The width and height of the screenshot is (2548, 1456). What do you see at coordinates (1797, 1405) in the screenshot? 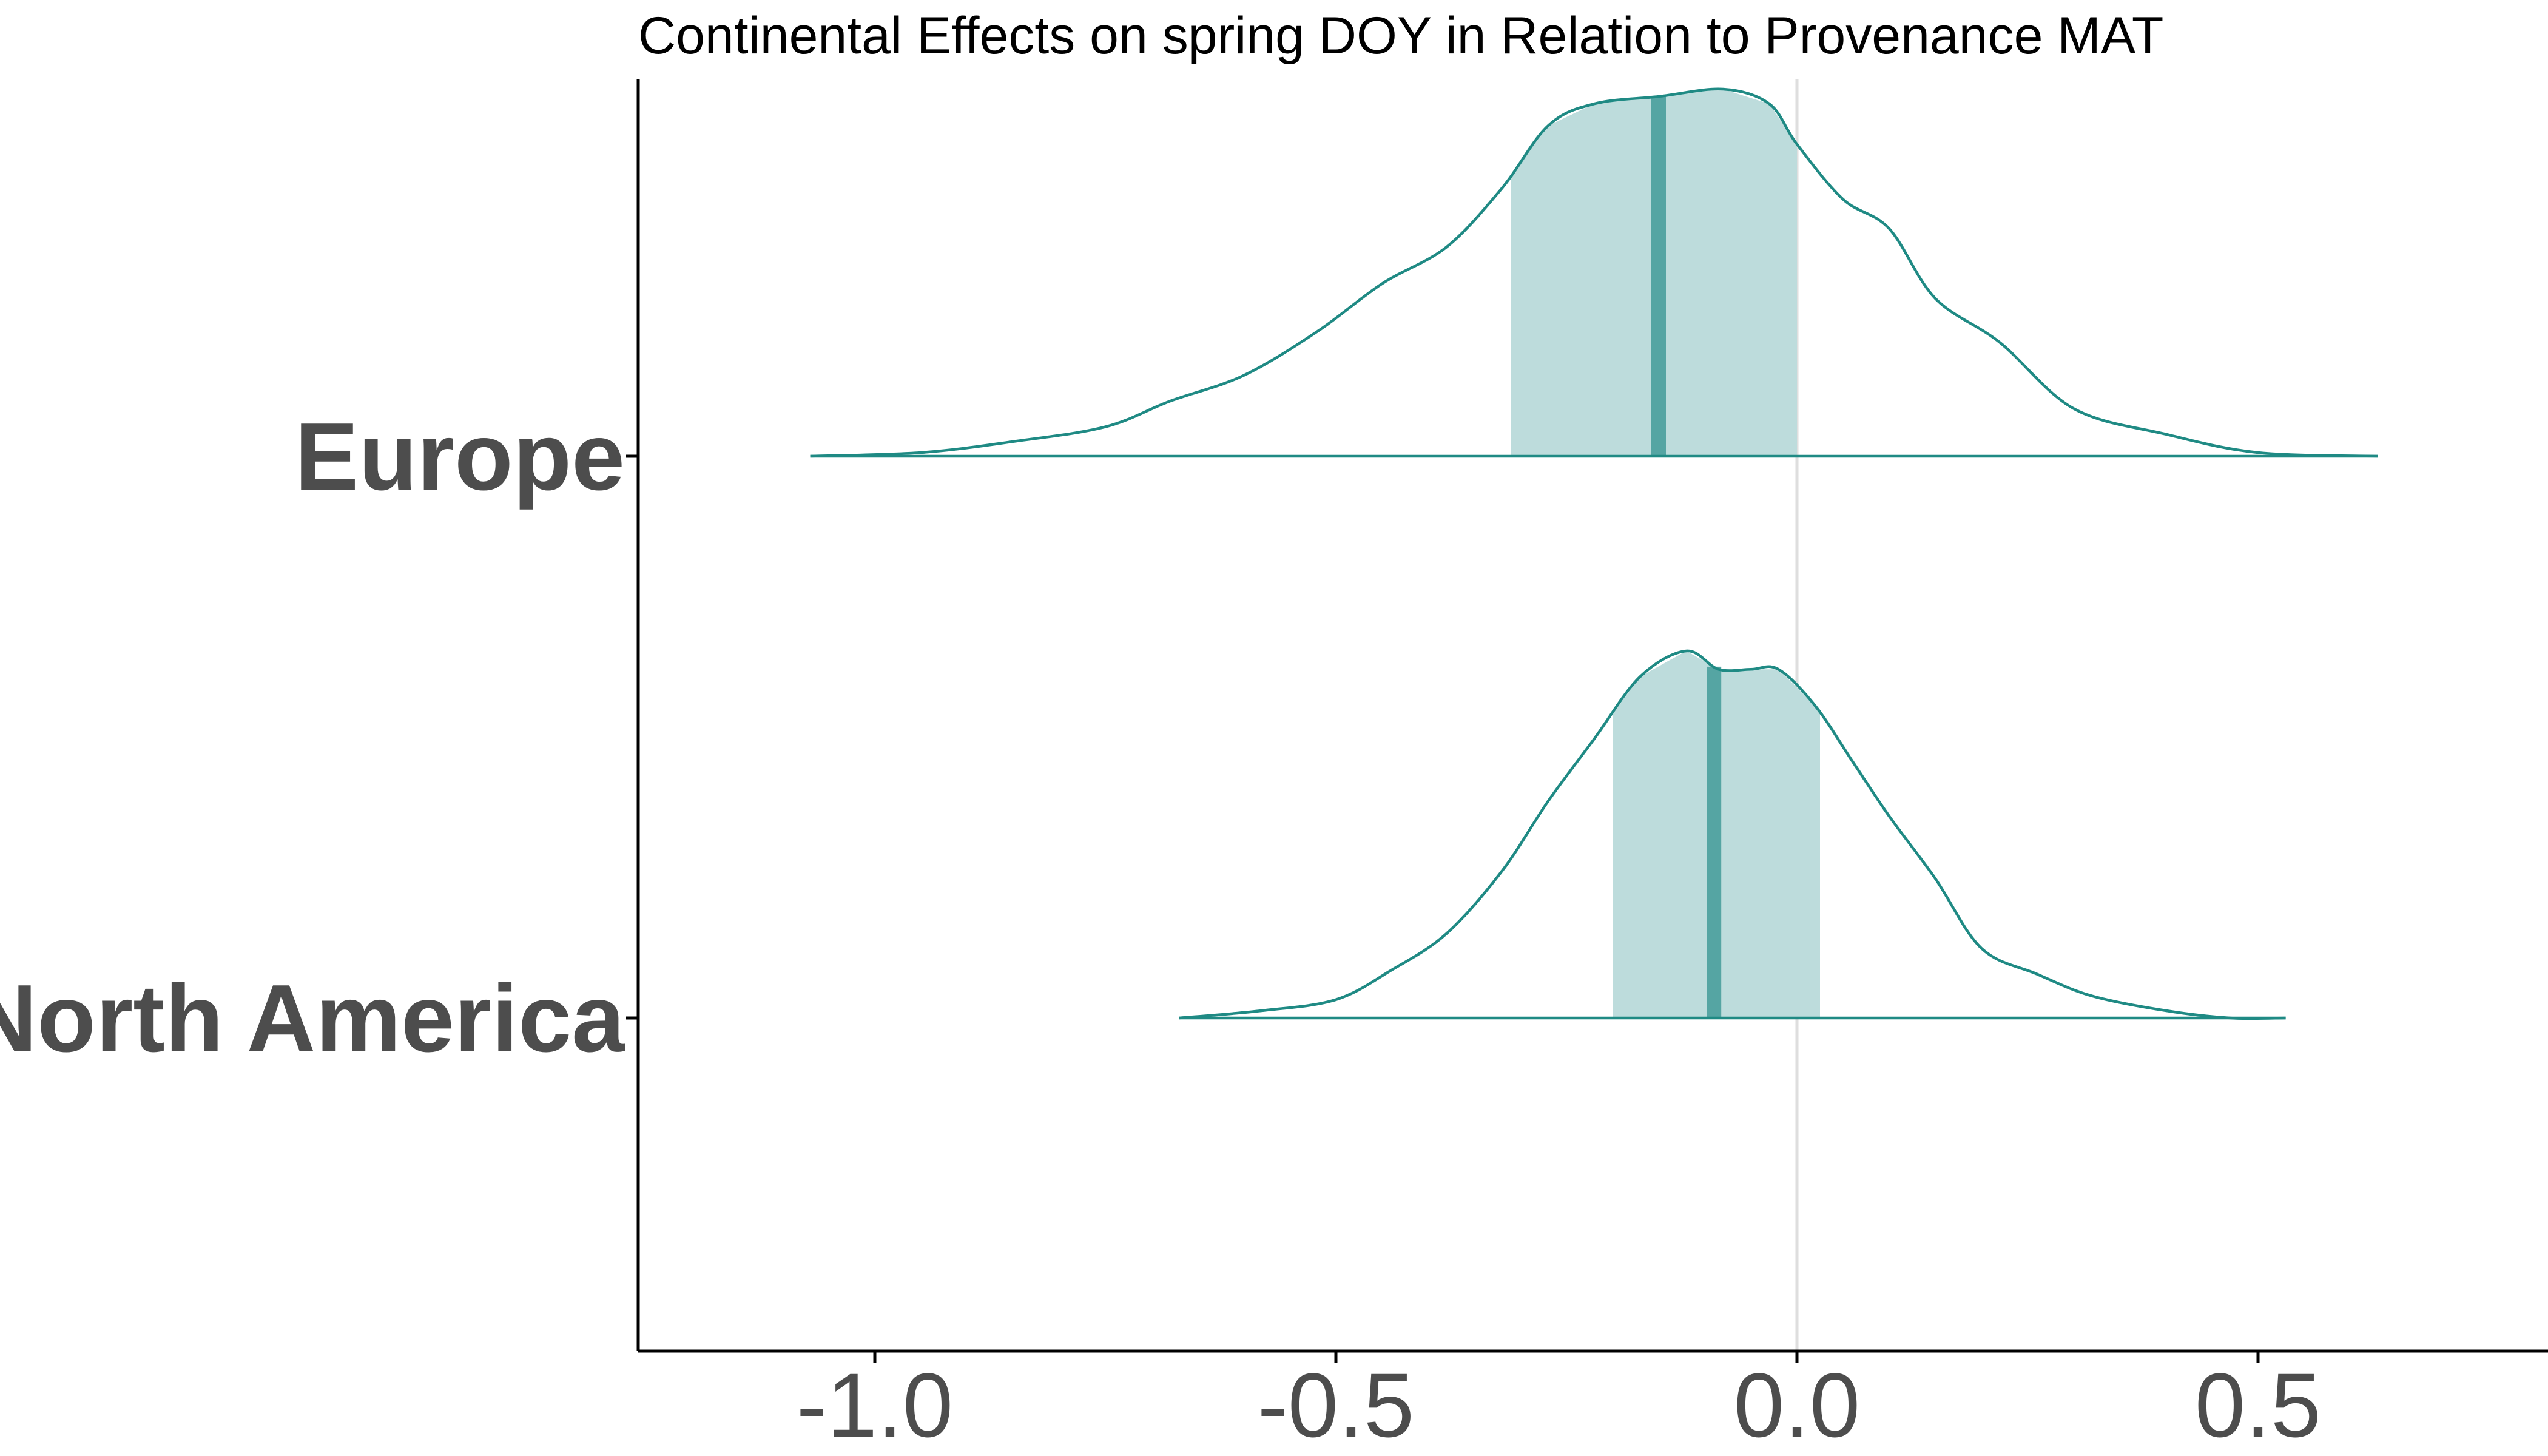
I see `x-tick-label: 0.0` at bounding box center [1797, 1405].